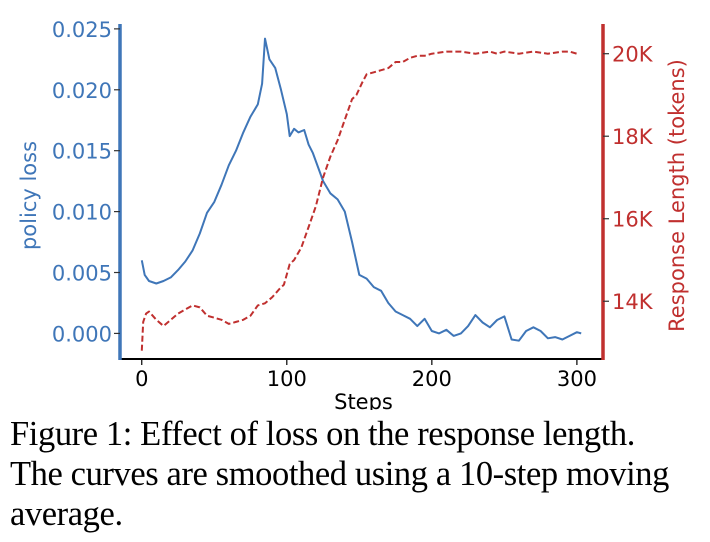 This screenshot has width=710, height=542. What do you see at coordinates (82, 30) in the screenshot?
I see `y-left-tick-label: 0.025` at bounding box center [82, 30].